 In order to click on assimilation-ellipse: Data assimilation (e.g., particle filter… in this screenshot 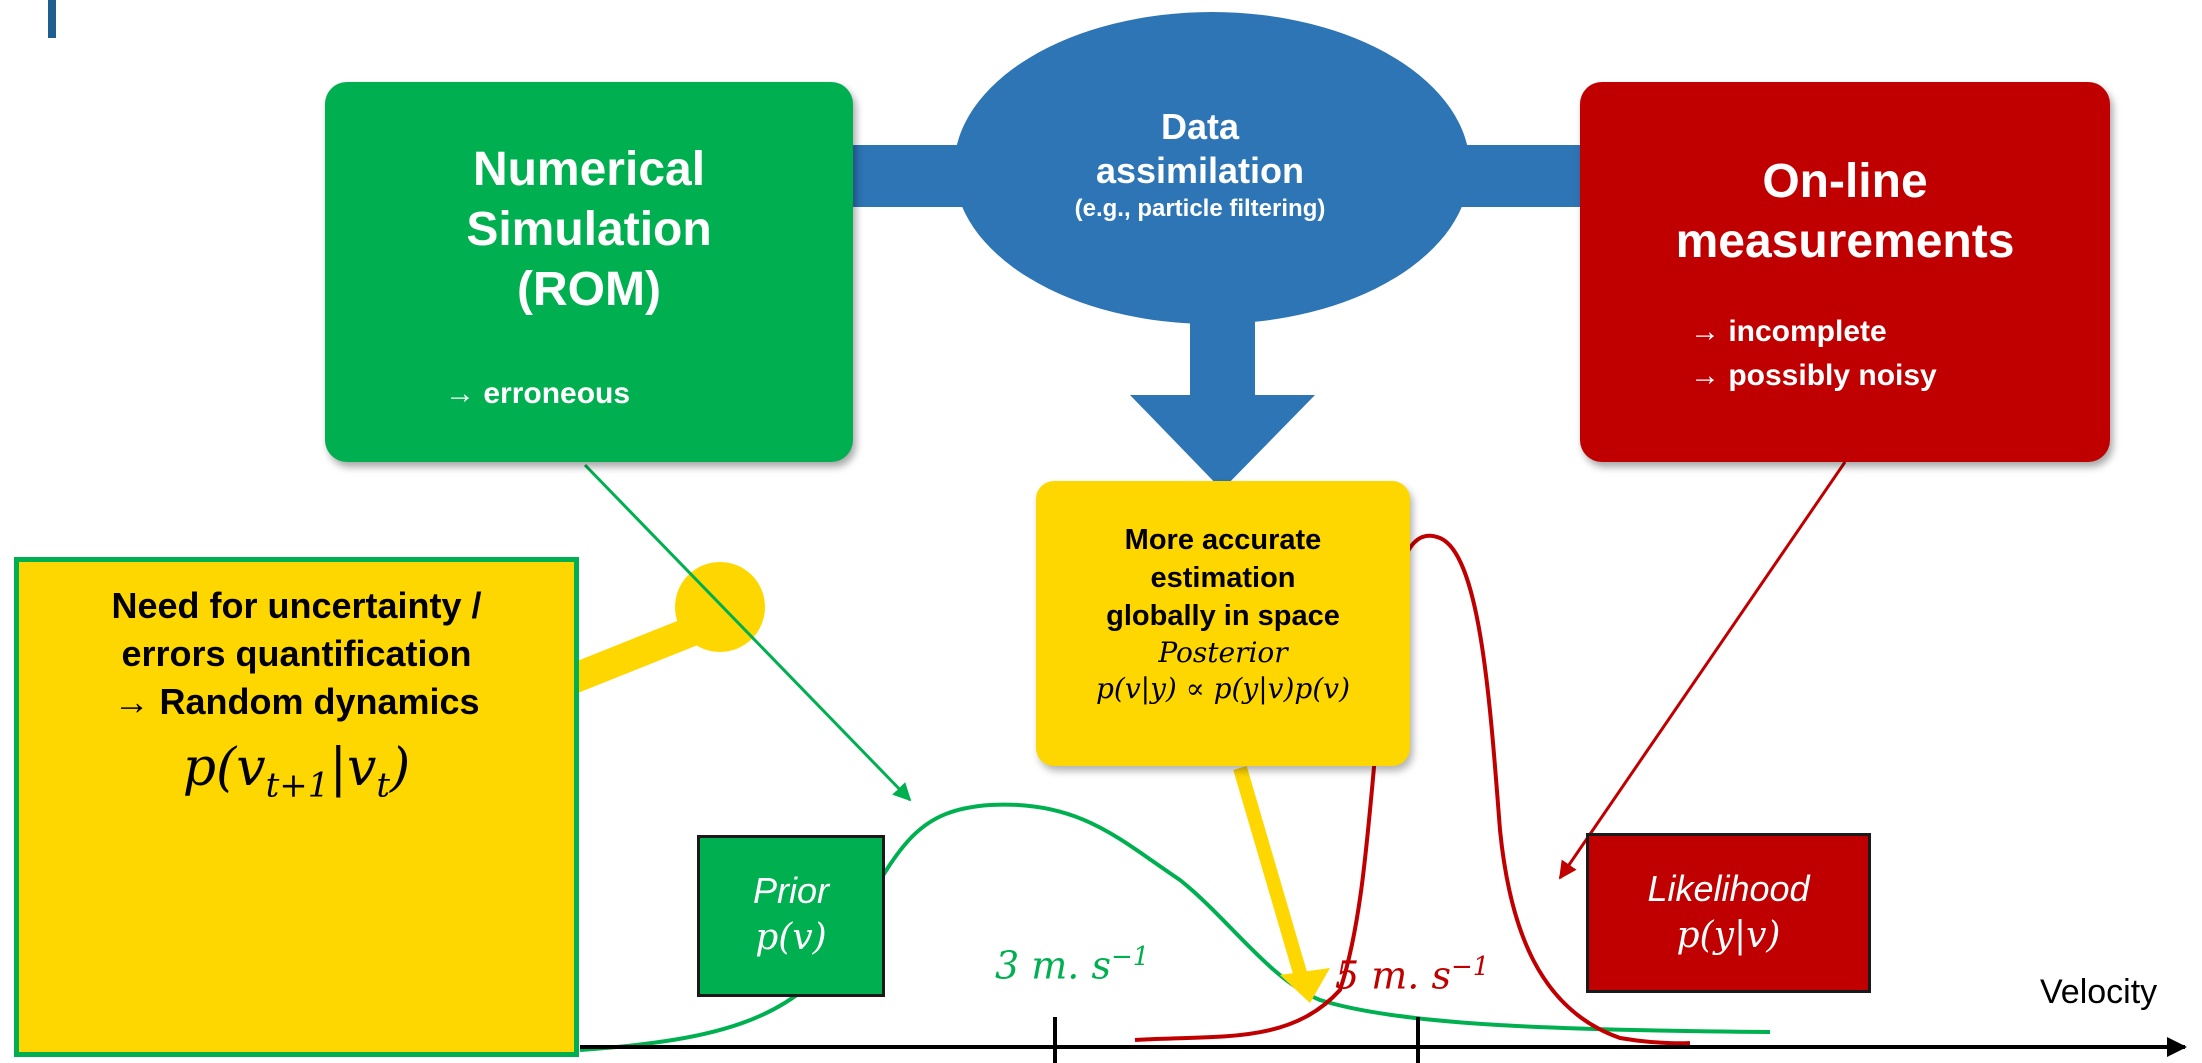, I will do `click(1200, 165)`.